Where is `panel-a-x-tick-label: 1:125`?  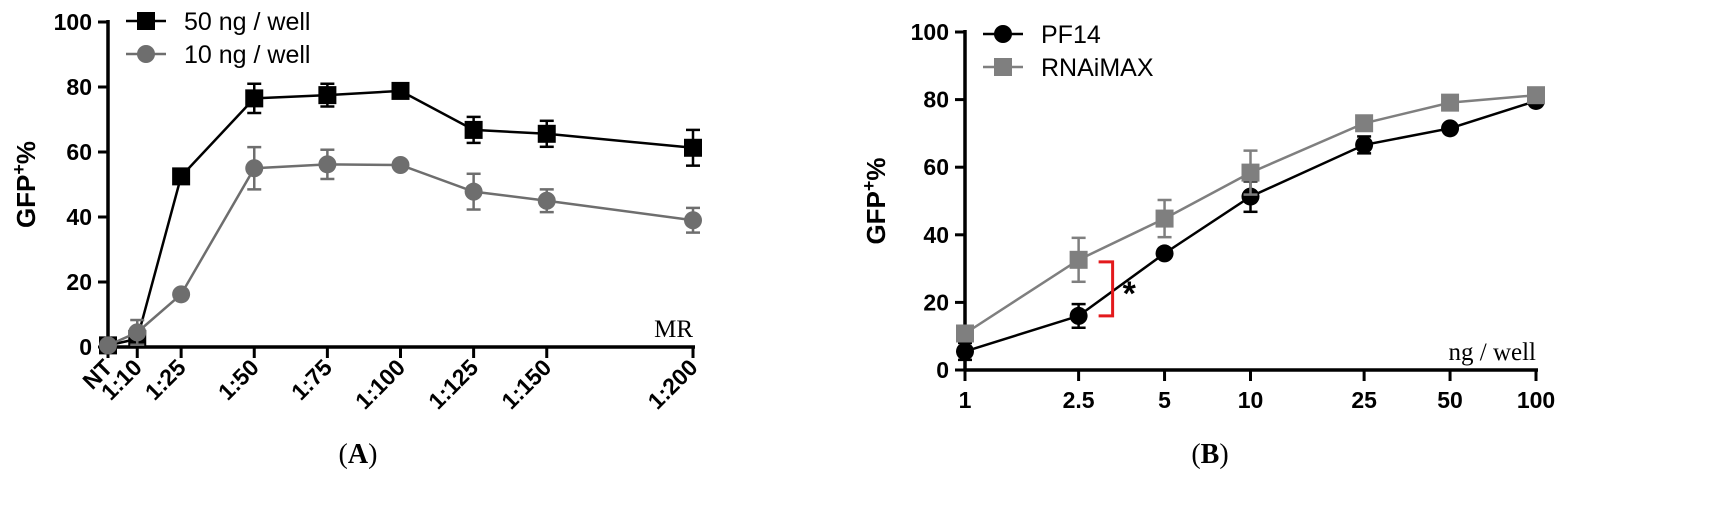
panel-a-x-tick-label: 1:125 is located at coordinates (453, 384).